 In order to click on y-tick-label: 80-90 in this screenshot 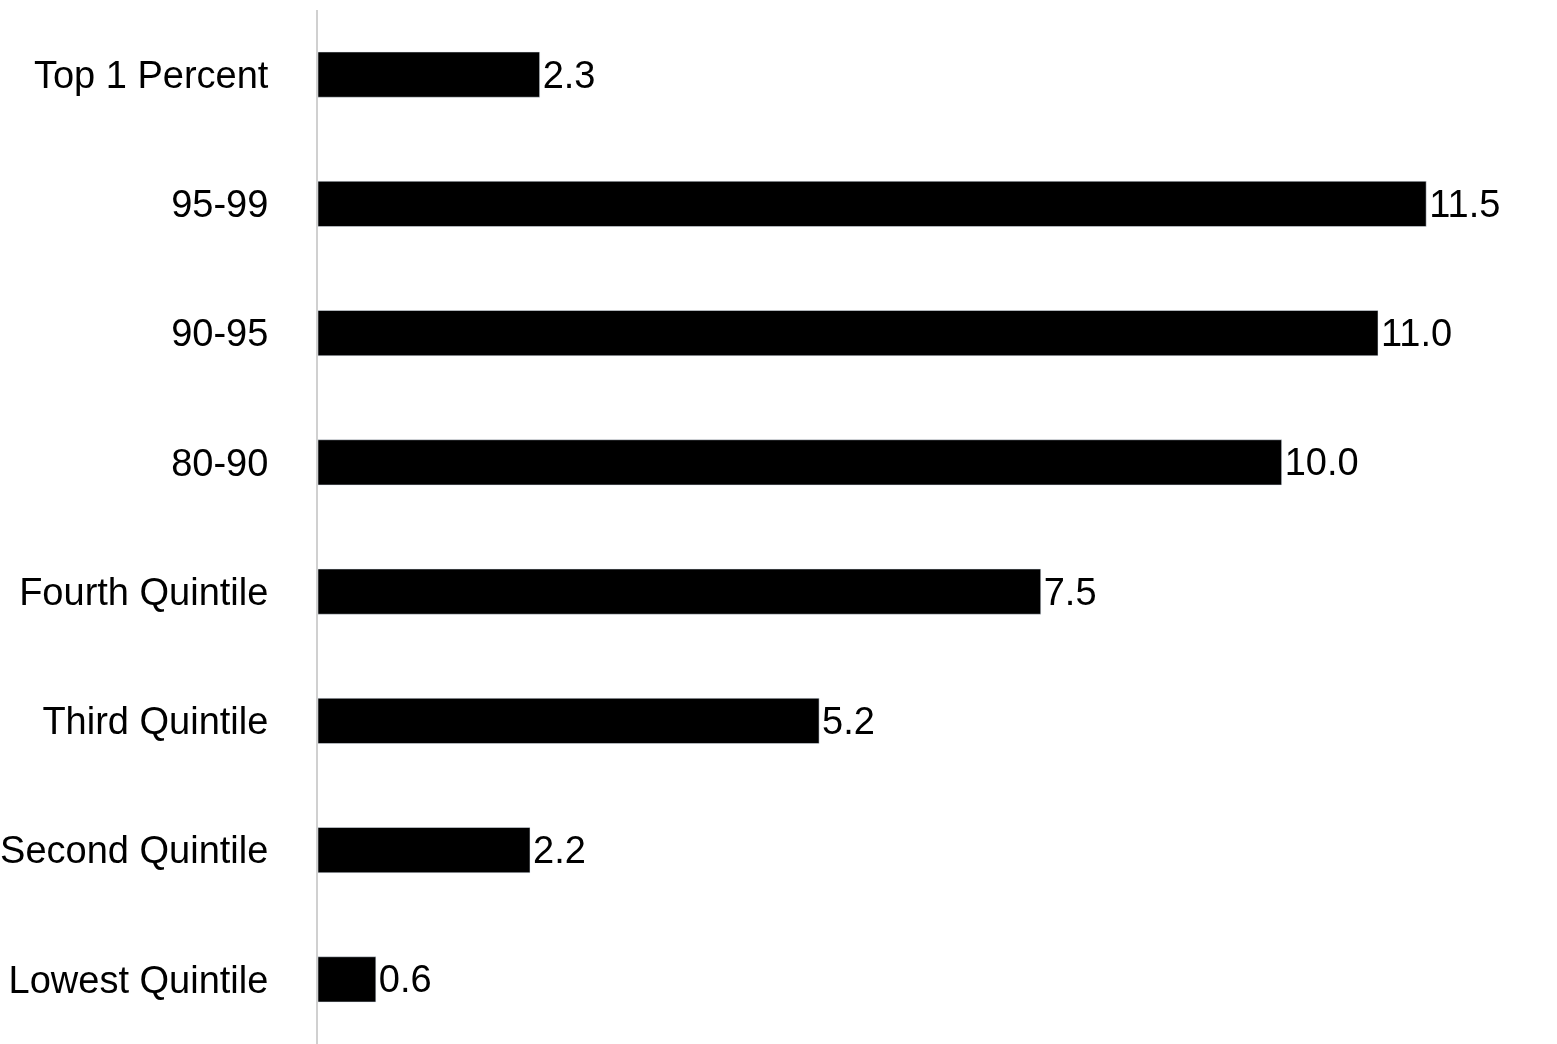, I will do `click(220, 462)`.